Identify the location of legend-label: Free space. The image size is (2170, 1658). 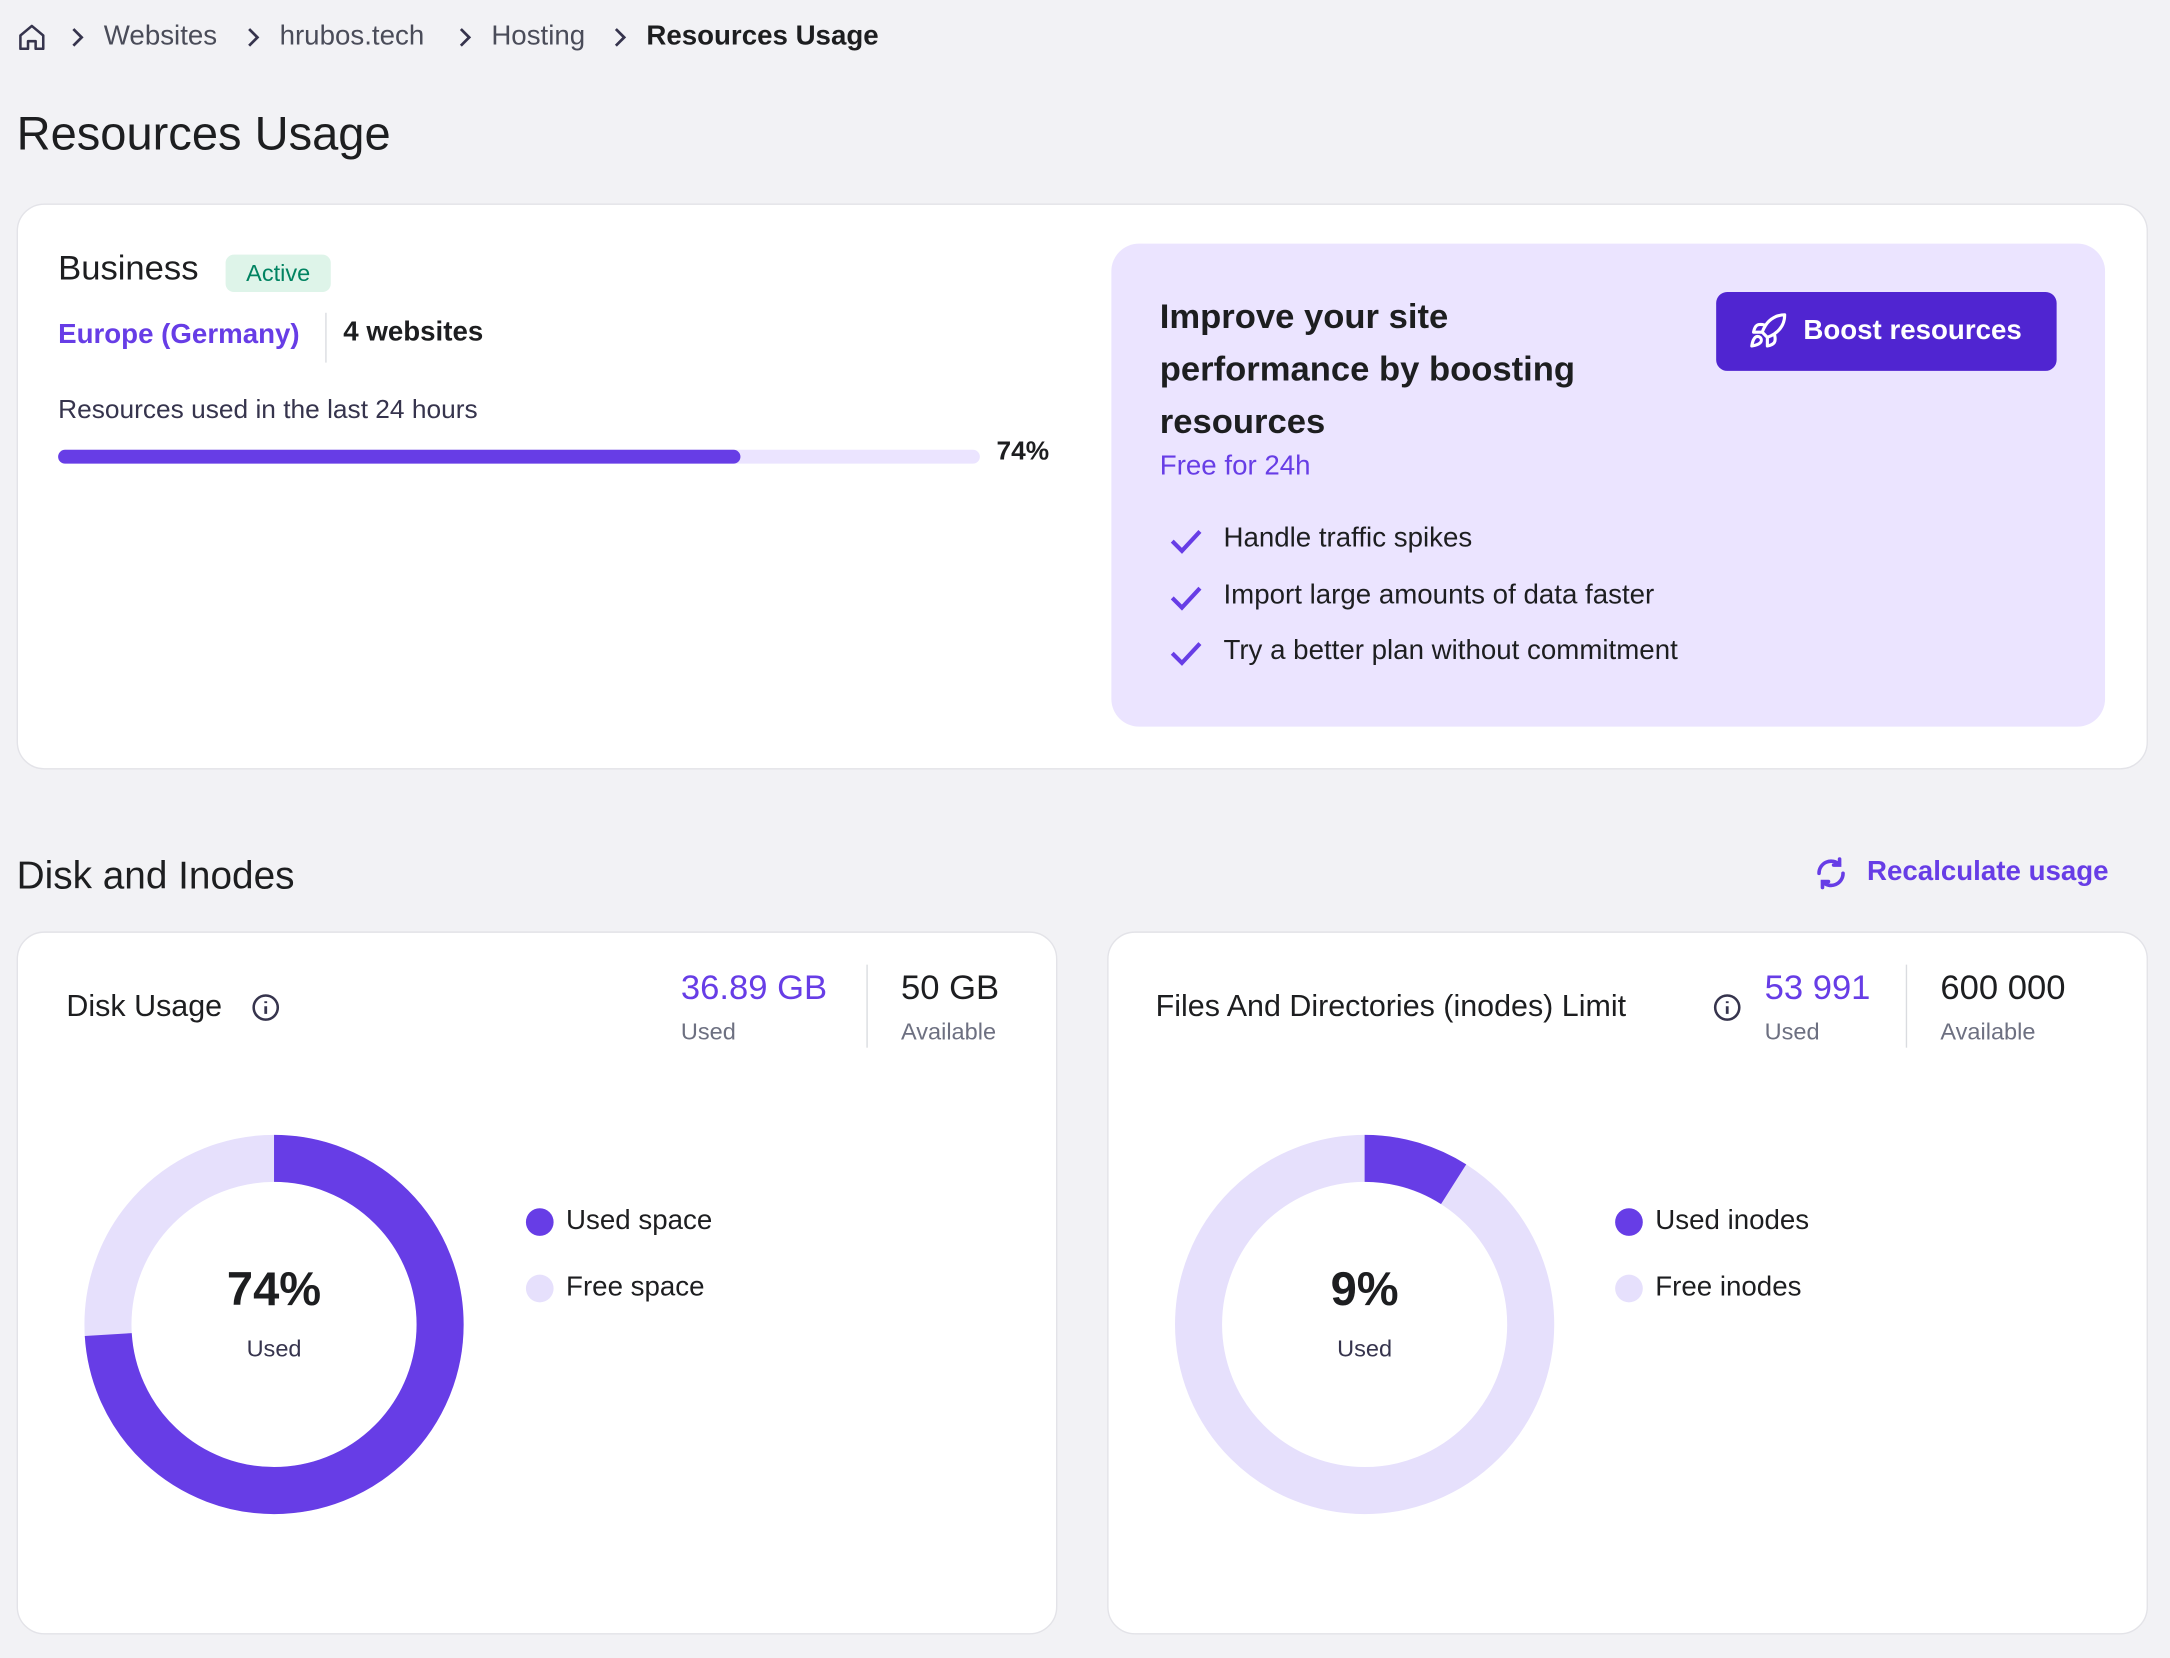
(635, 1287).